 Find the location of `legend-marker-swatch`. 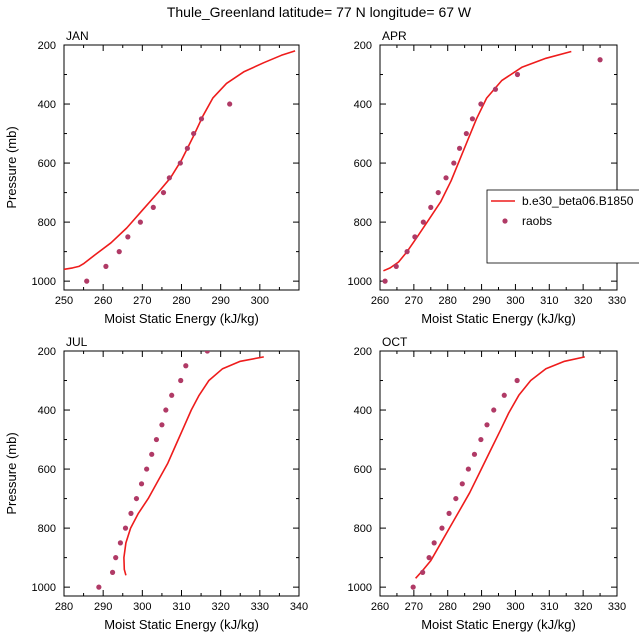

legend-marker-swatch is located at coordinates (505, 221).